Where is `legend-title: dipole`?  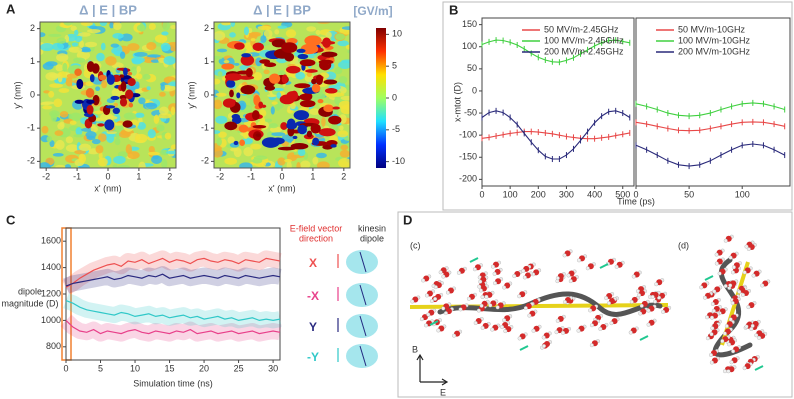 legend-title: dipole is located at coordinates (372, 238).